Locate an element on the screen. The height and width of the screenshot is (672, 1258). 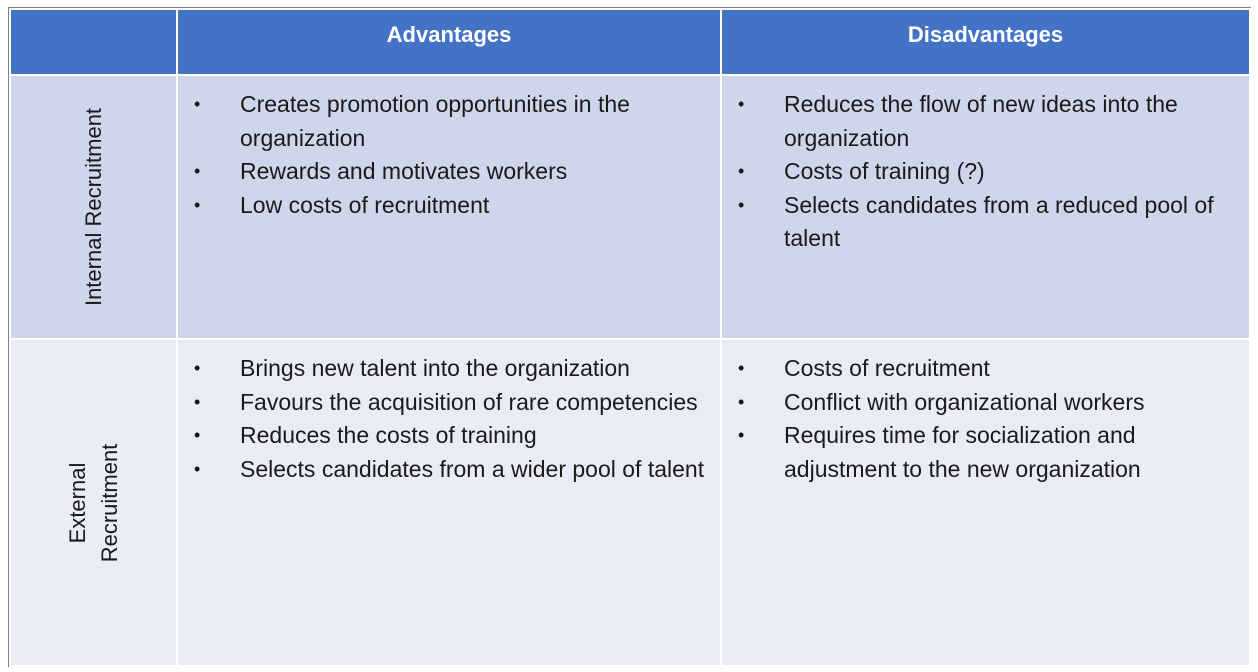
list-item: • Low costs of recruitment is located at coordinates (444, 206).